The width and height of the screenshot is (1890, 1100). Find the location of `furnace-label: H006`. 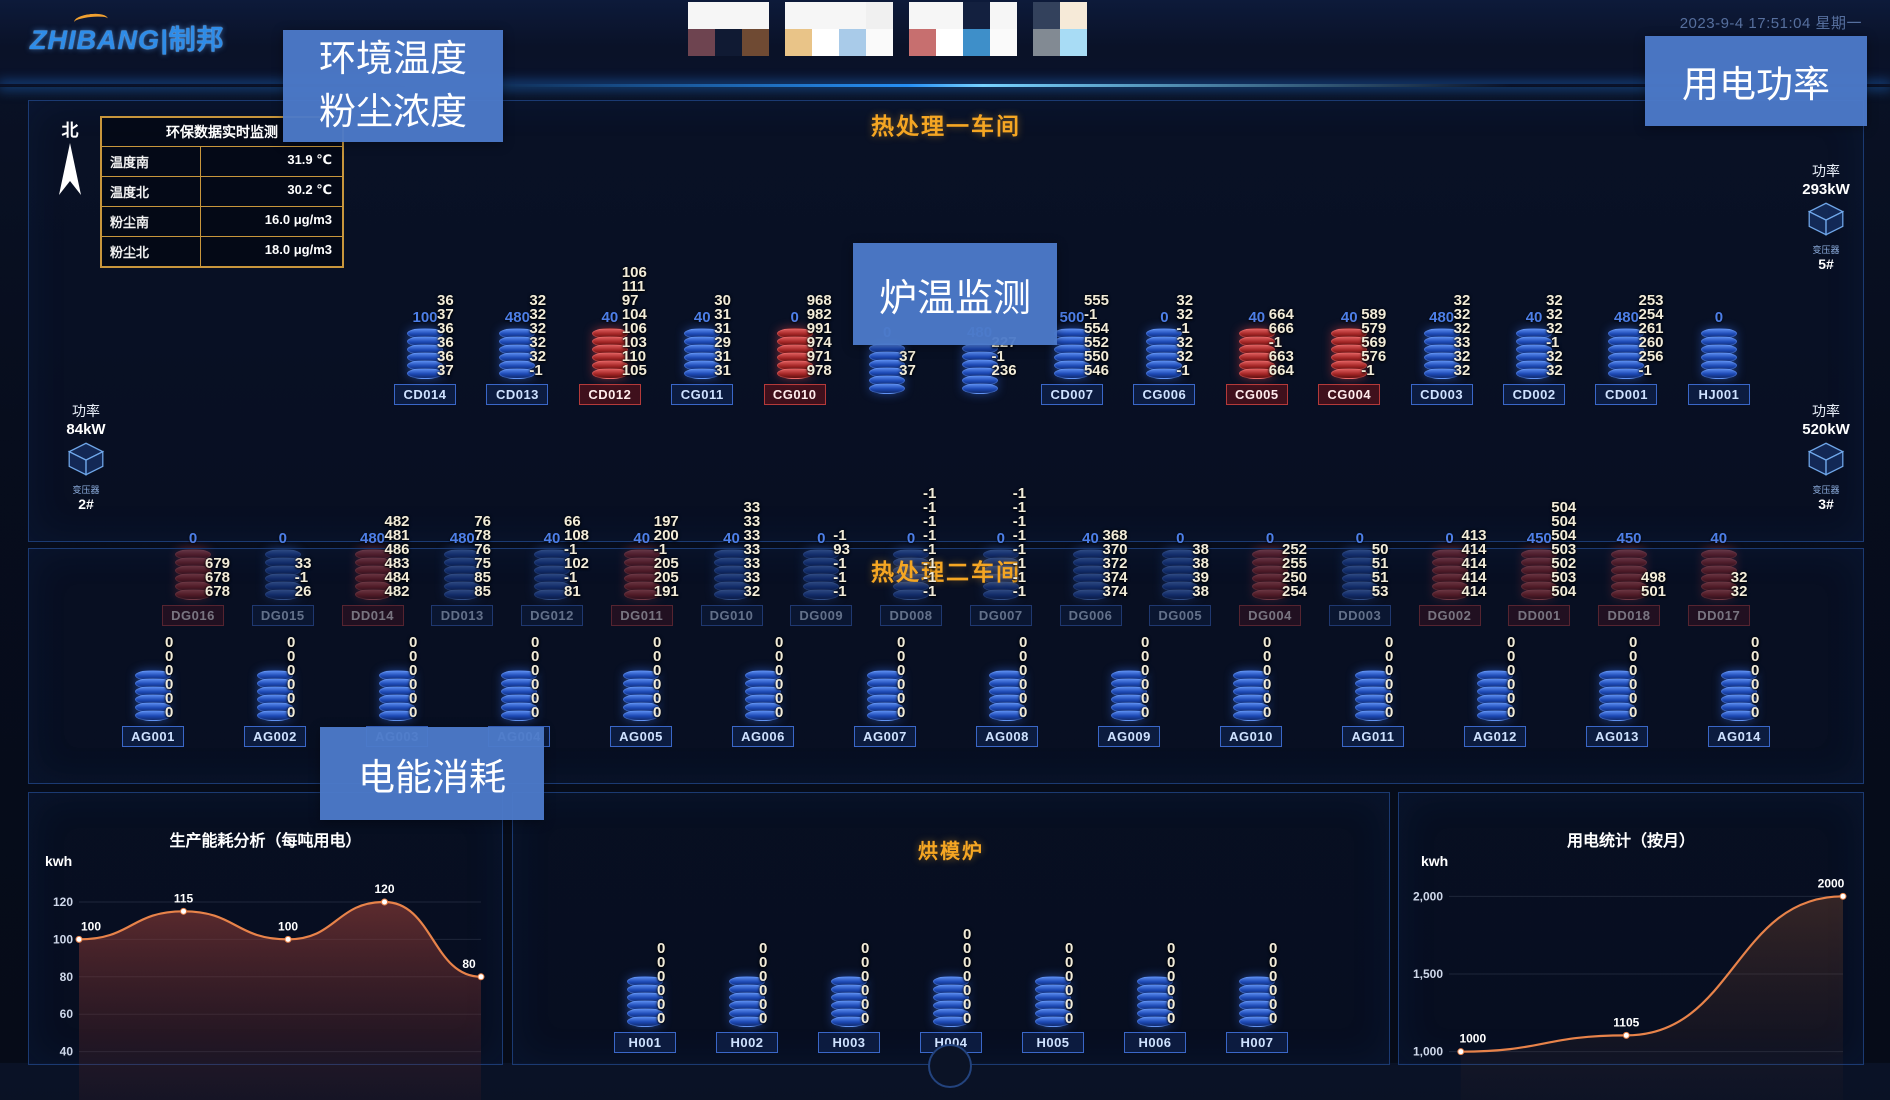

furnace-label: H006 is located at coordinates (1155, 1042).